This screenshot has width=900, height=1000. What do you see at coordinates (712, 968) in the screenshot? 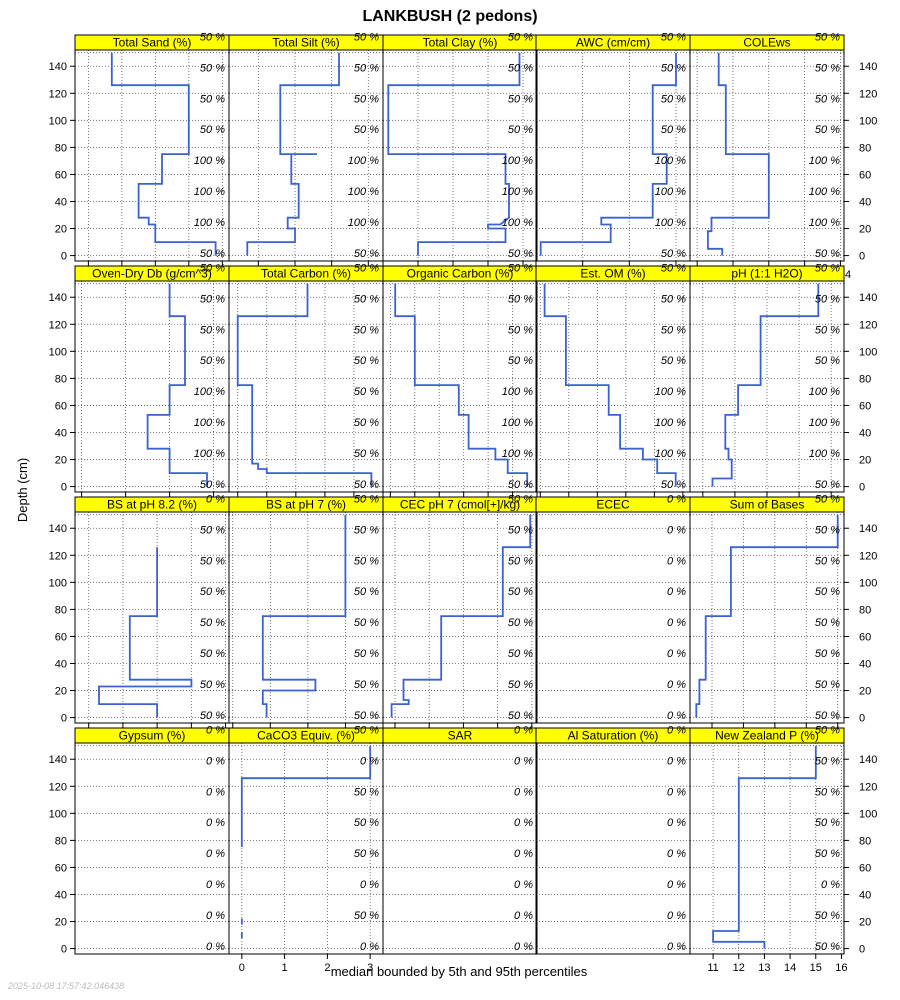
I see `x-tick-label: 11` at bounding box center [712, 968].